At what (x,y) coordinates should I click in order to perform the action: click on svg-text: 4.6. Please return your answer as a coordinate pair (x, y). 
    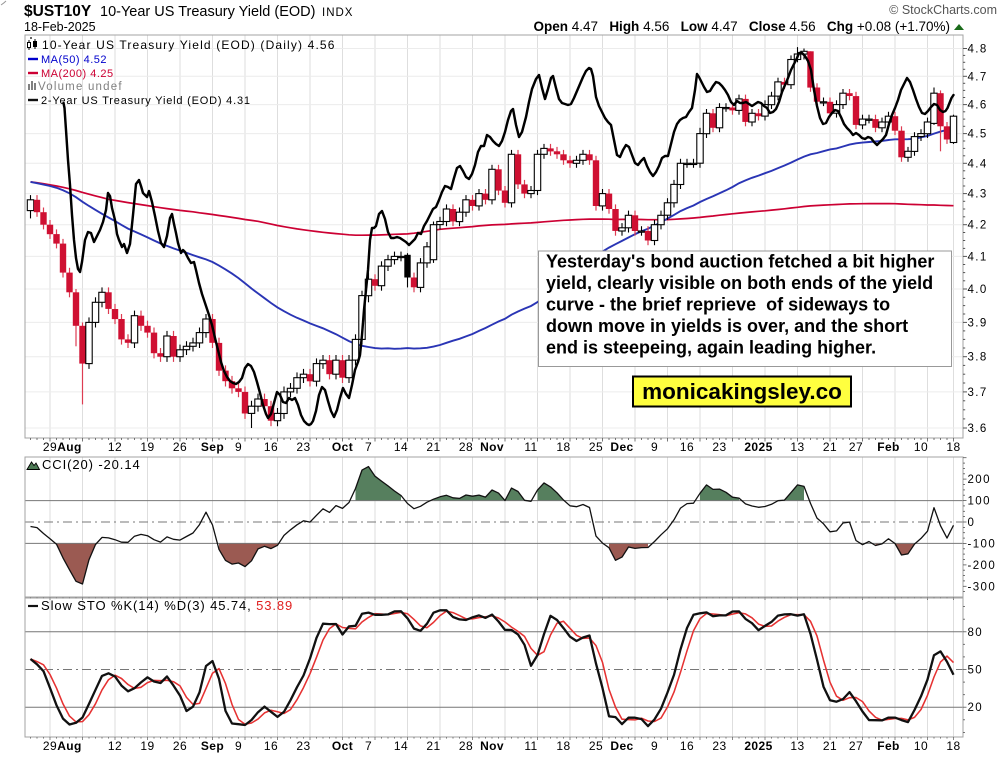
    Looking at the image, I should click on (978, 106).